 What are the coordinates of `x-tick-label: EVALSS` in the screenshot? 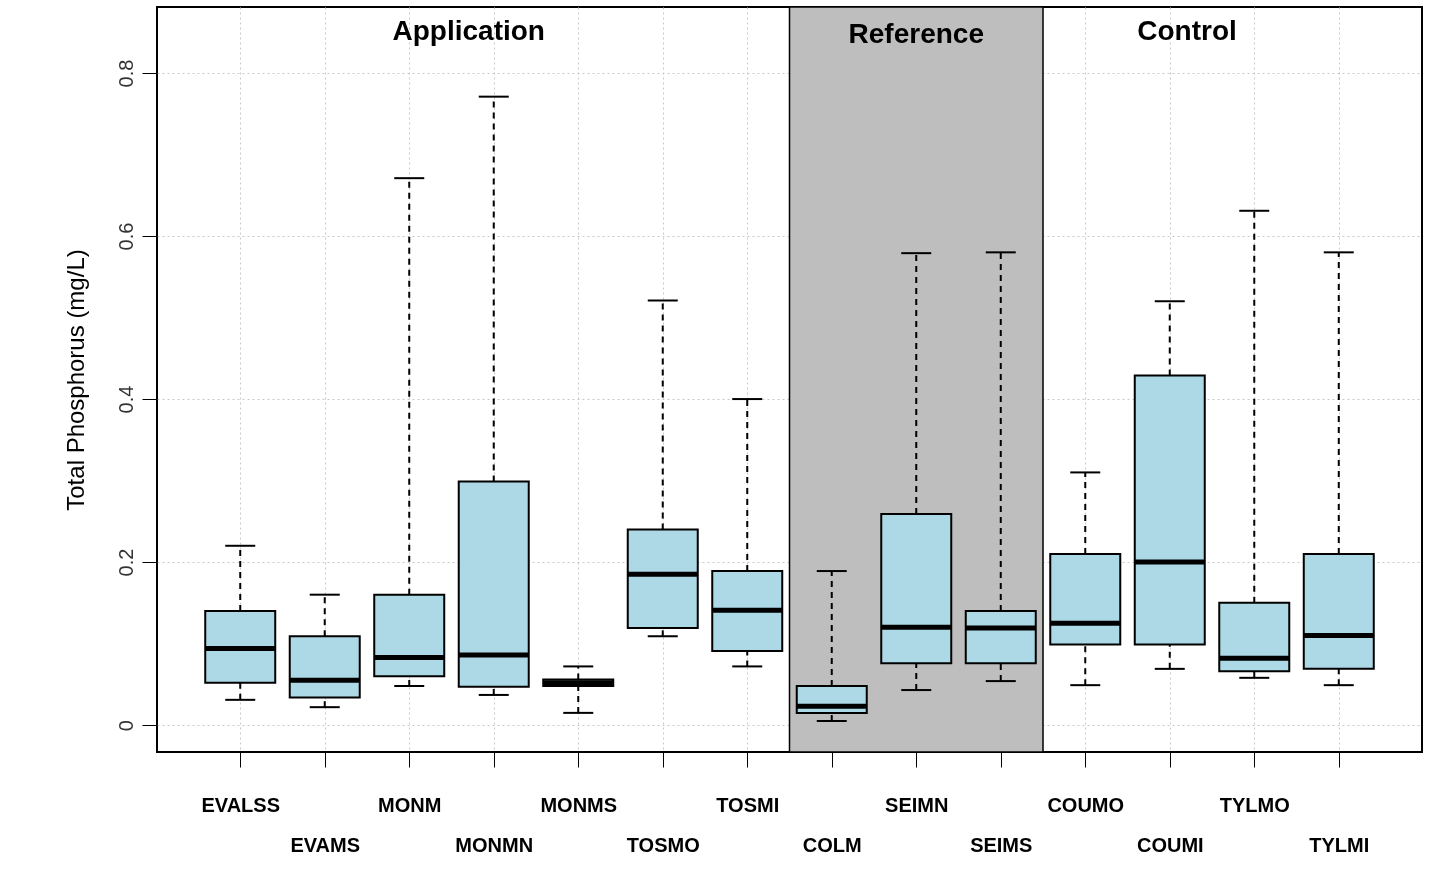 It's located at (241, 804).